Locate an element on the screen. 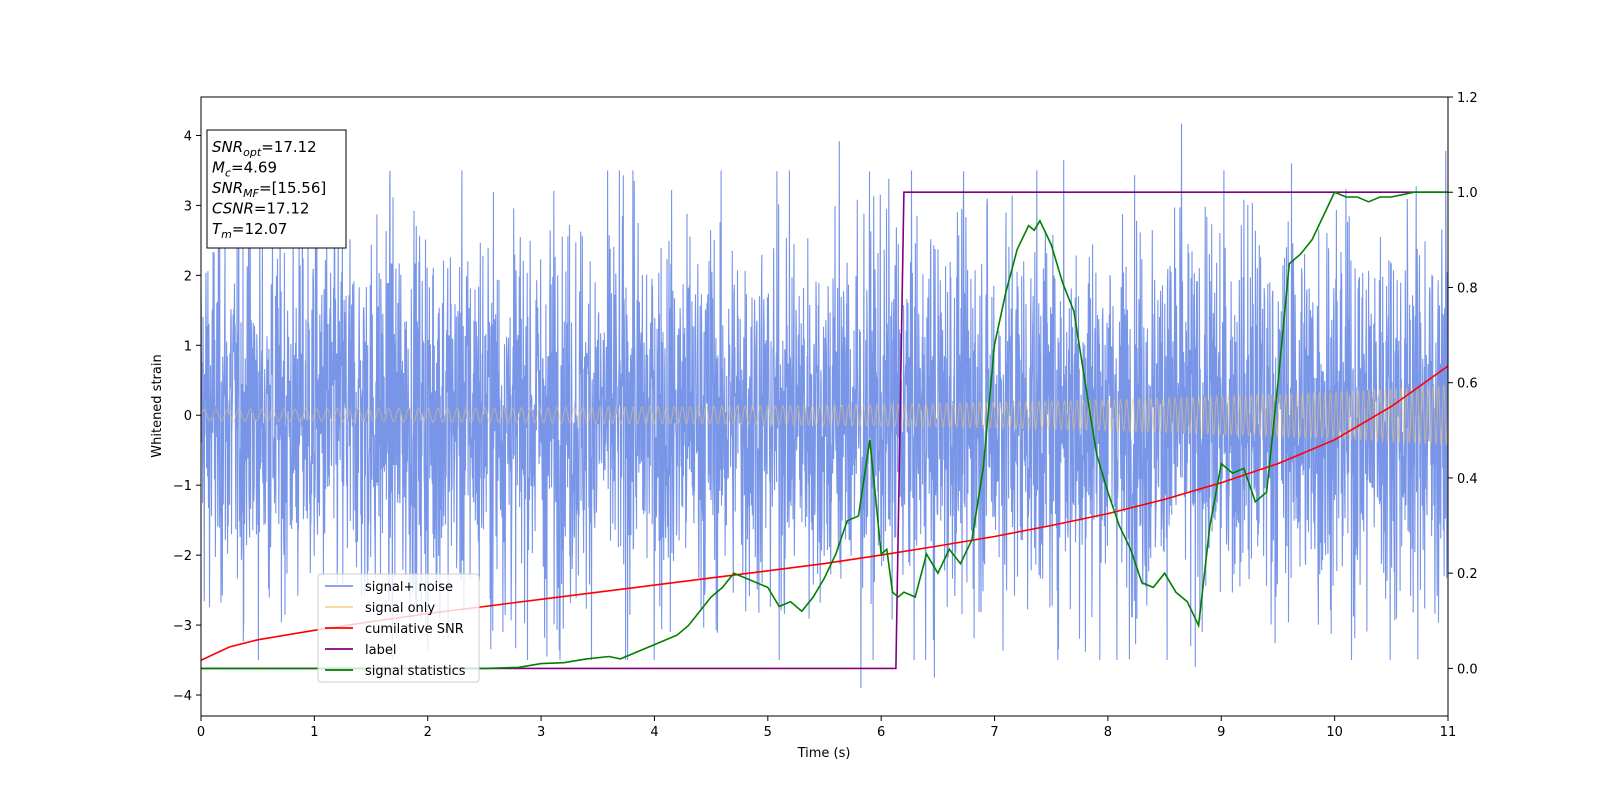  annotation-frame is located at coordinates (276, 189).